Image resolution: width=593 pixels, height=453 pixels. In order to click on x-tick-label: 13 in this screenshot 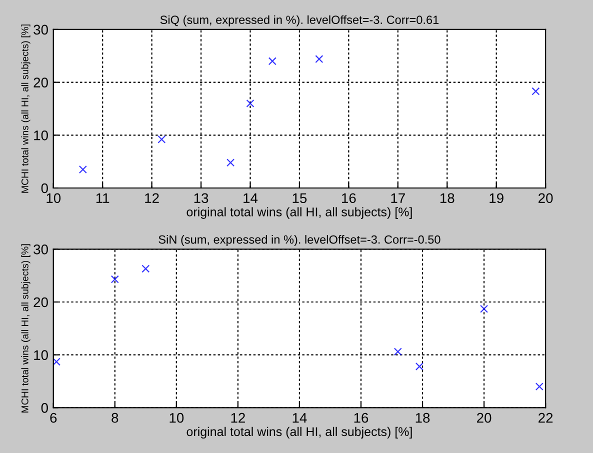, I will do `click(201, 198)`.